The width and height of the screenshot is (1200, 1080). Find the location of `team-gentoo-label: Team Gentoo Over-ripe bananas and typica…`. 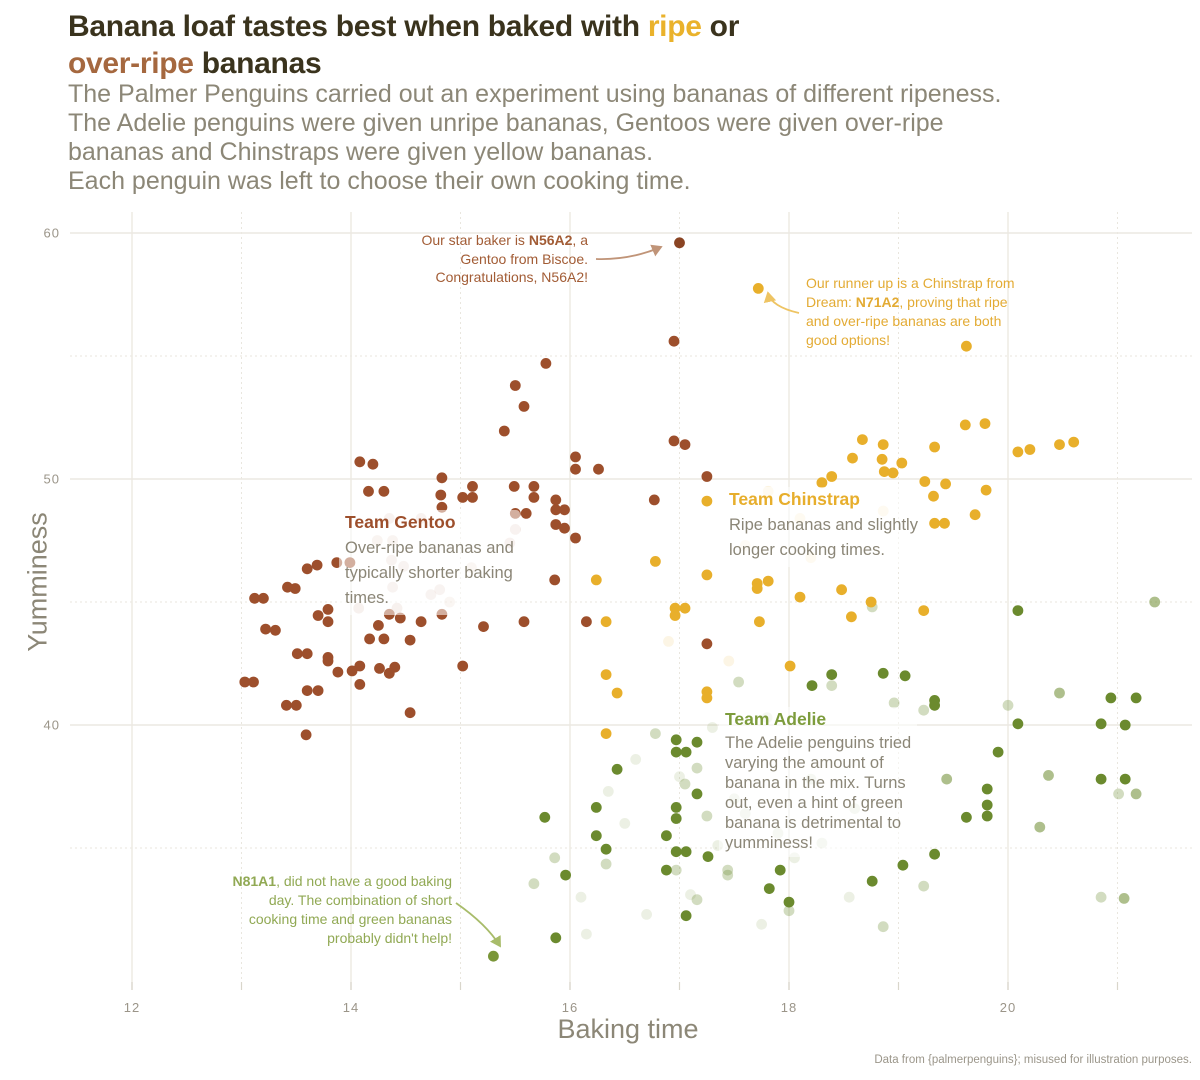

team-gentoo-label: Team Gentoo Over-ripe bananas and typica… is located at coordinates (429, 562).